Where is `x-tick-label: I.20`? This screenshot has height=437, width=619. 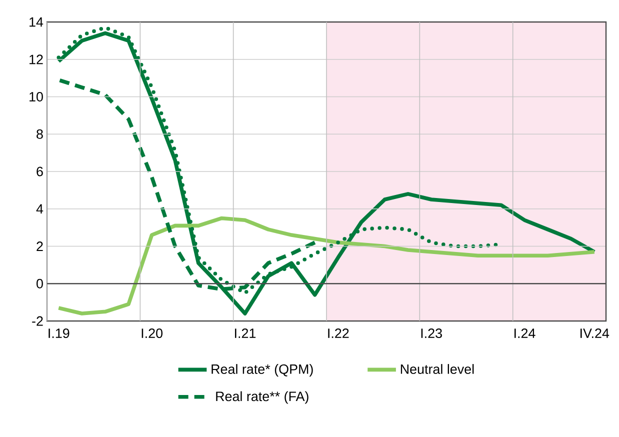
x-tick-label: I.20 is located at coordinates (152, 333).